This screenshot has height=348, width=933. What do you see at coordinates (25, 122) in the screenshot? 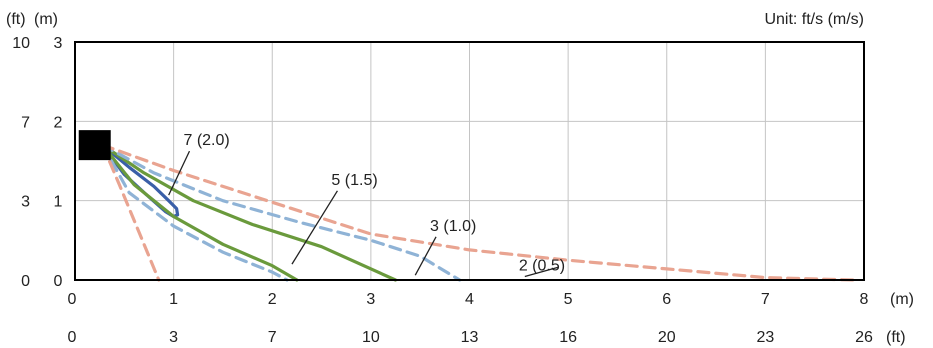
I see `y-tick-ft-1: 7` at bounding box center [25, 122].